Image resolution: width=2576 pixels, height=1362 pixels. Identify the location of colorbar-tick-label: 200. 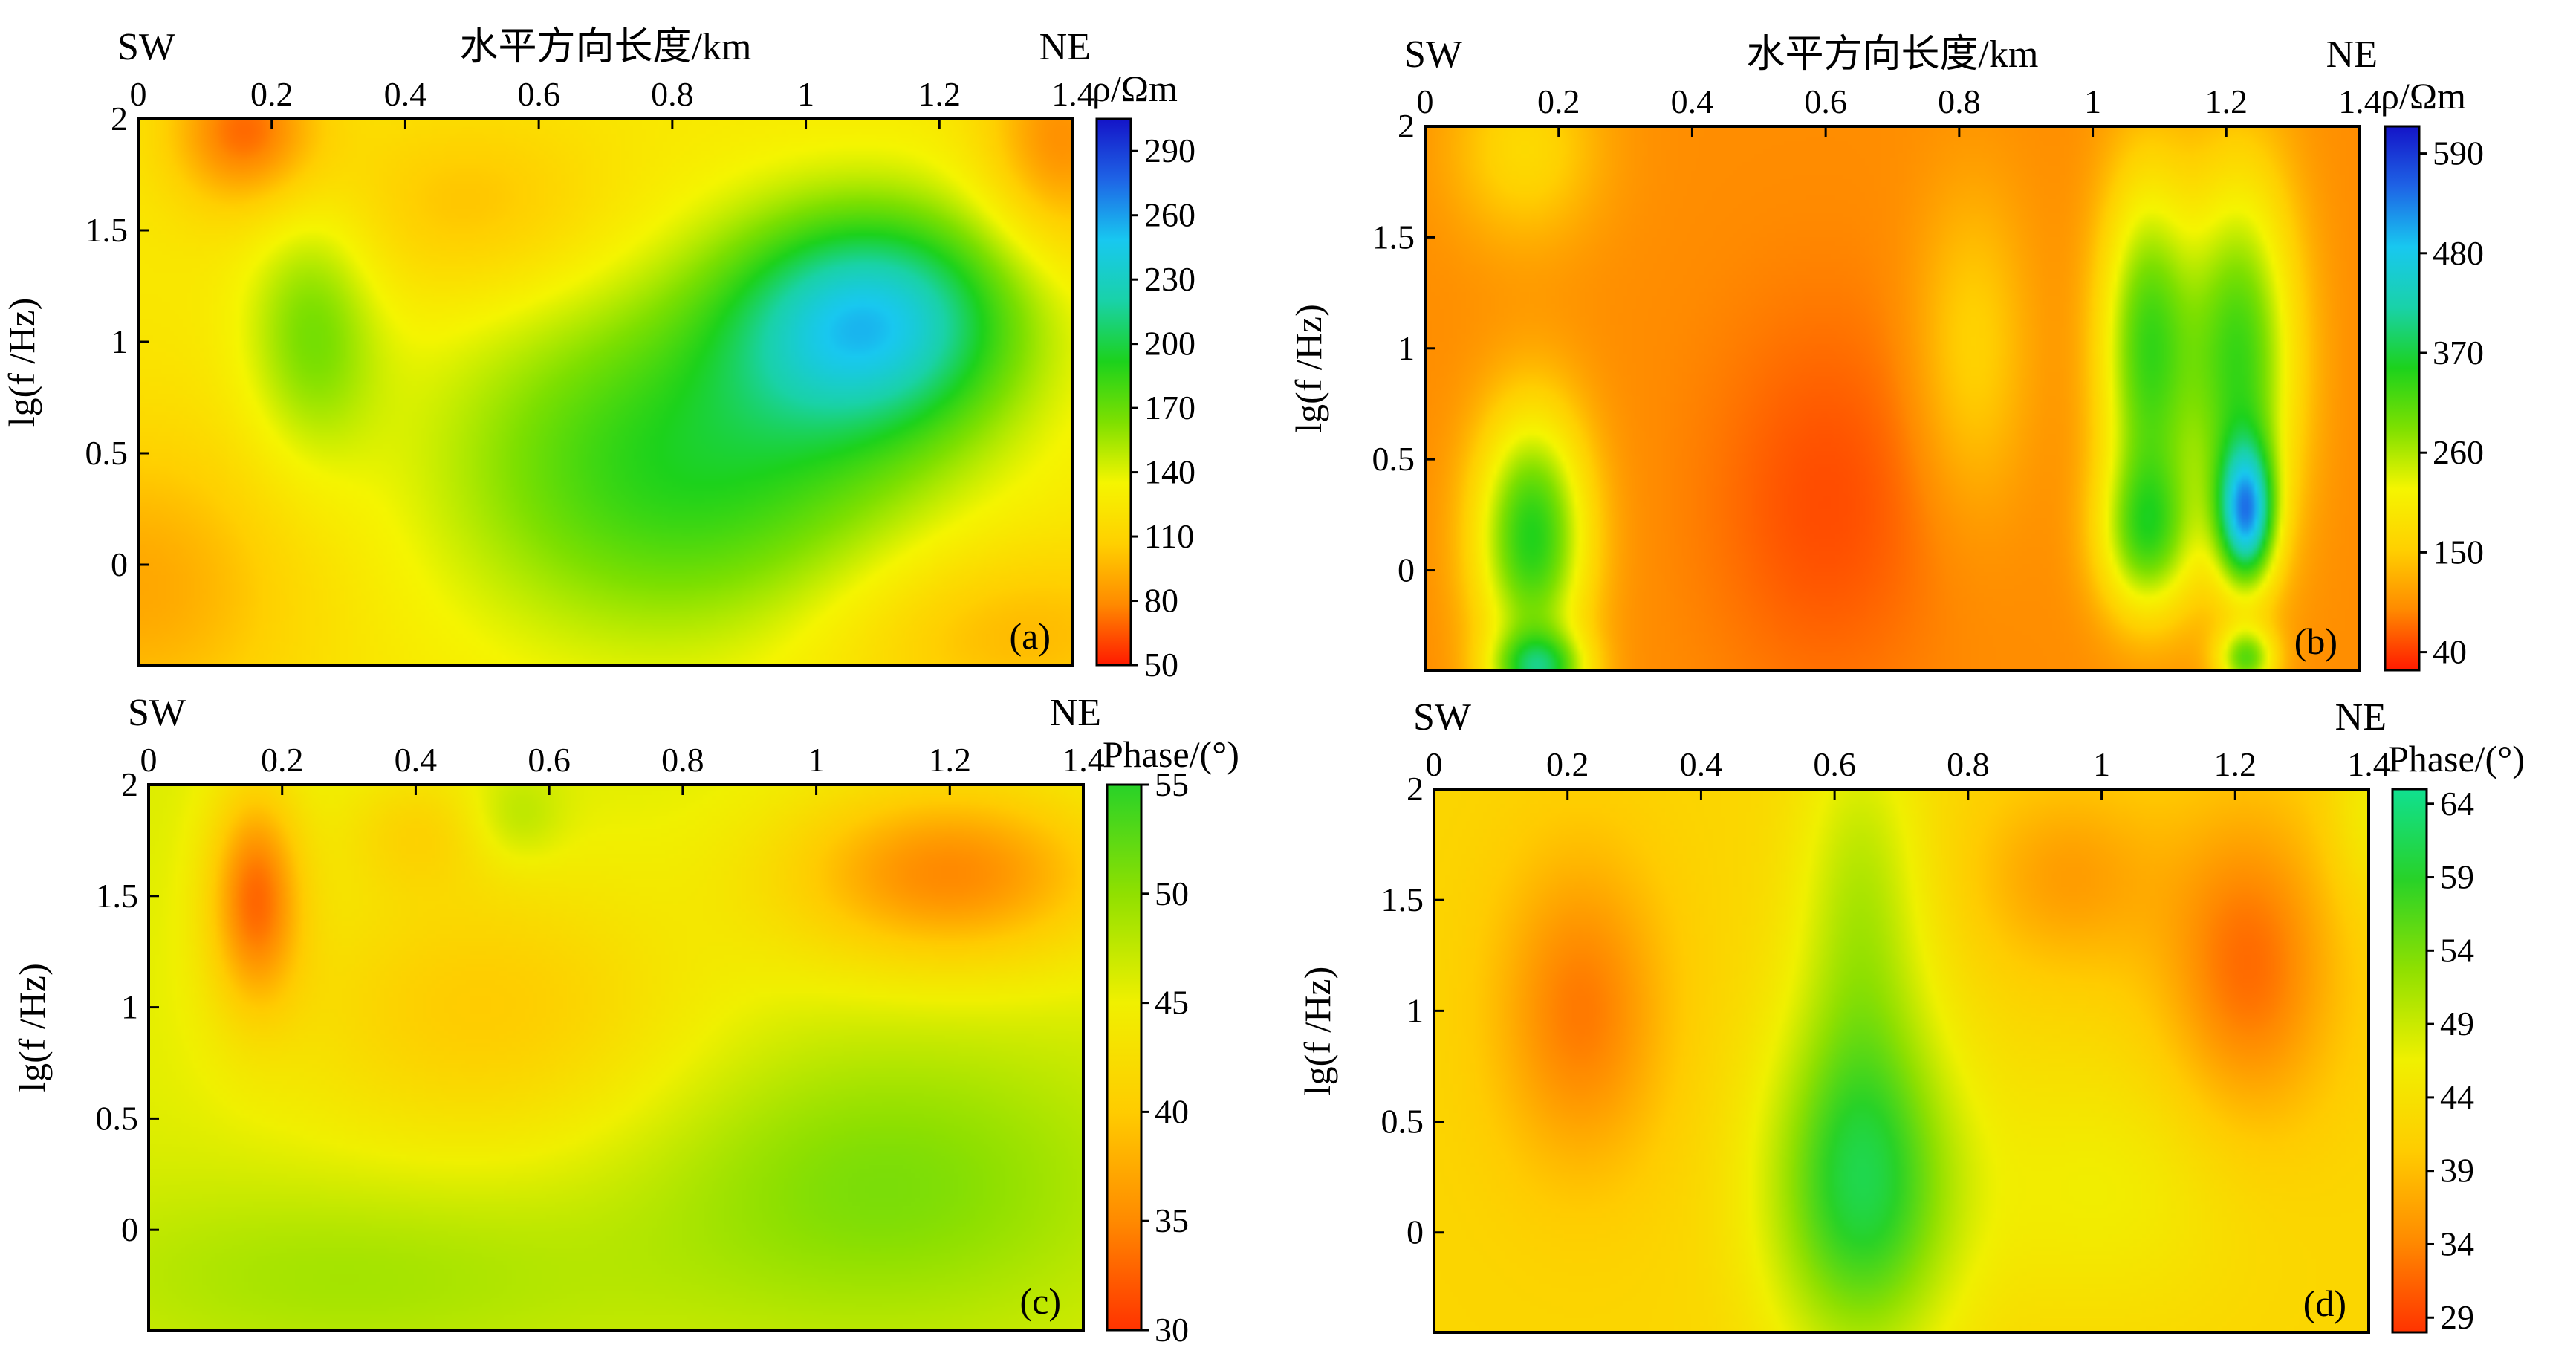
(1169, 344).